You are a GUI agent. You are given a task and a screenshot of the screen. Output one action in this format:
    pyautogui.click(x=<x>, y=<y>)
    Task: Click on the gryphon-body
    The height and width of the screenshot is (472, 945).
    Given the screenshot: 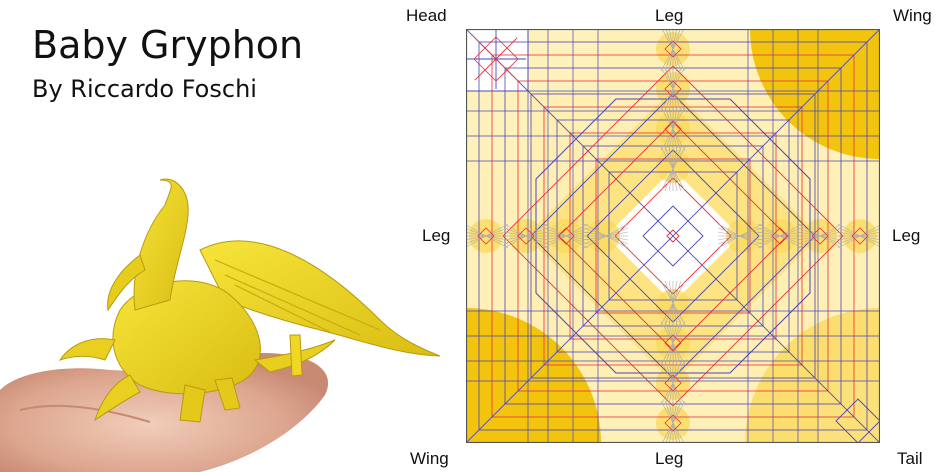 What is the action you would take?
    pyautogui.click(x=186, y=337)
    